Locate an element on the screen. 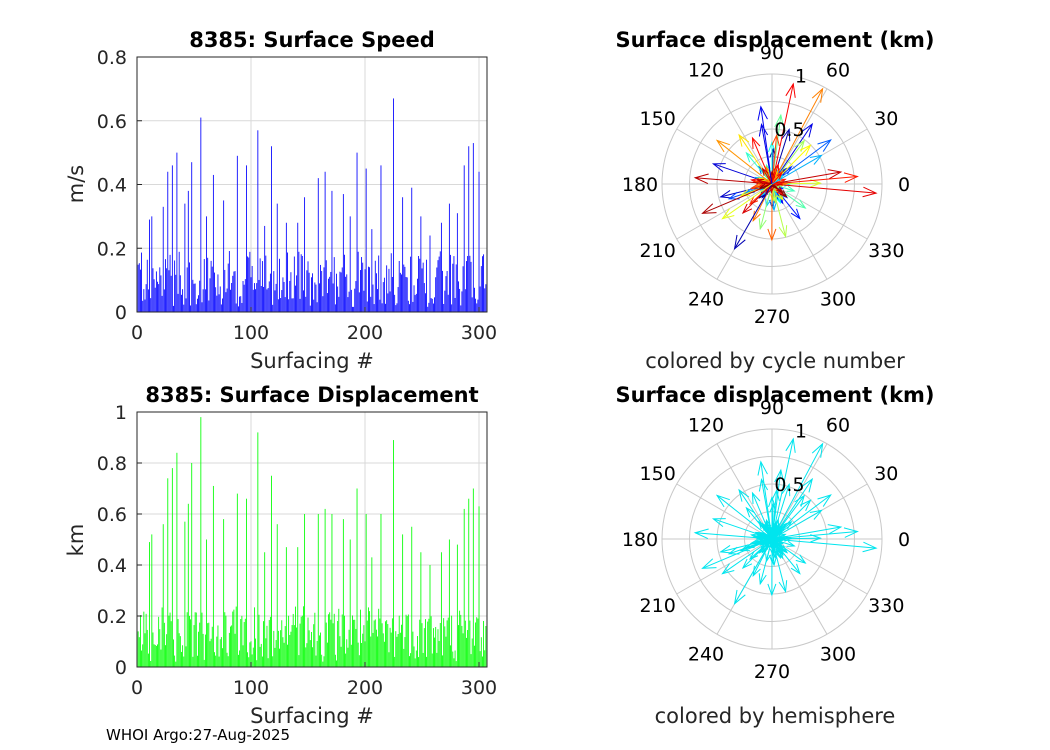 This screenshot has height=750, width=1050. polar1-arrow-shaft is located at coordinates (757, 198).